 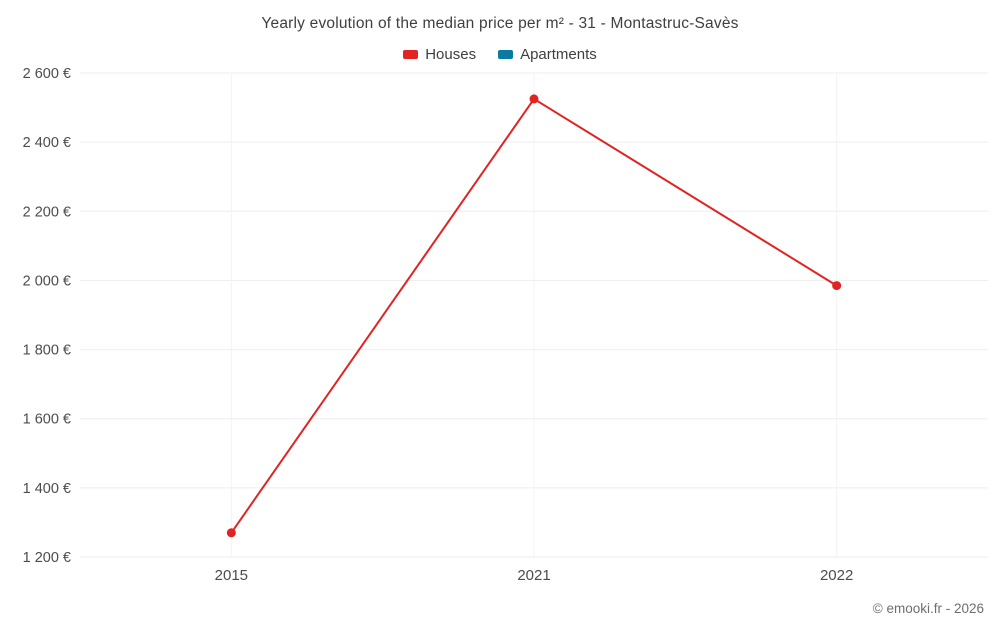 I want to click on svg-text: 2022, so click(x=836, y=575).